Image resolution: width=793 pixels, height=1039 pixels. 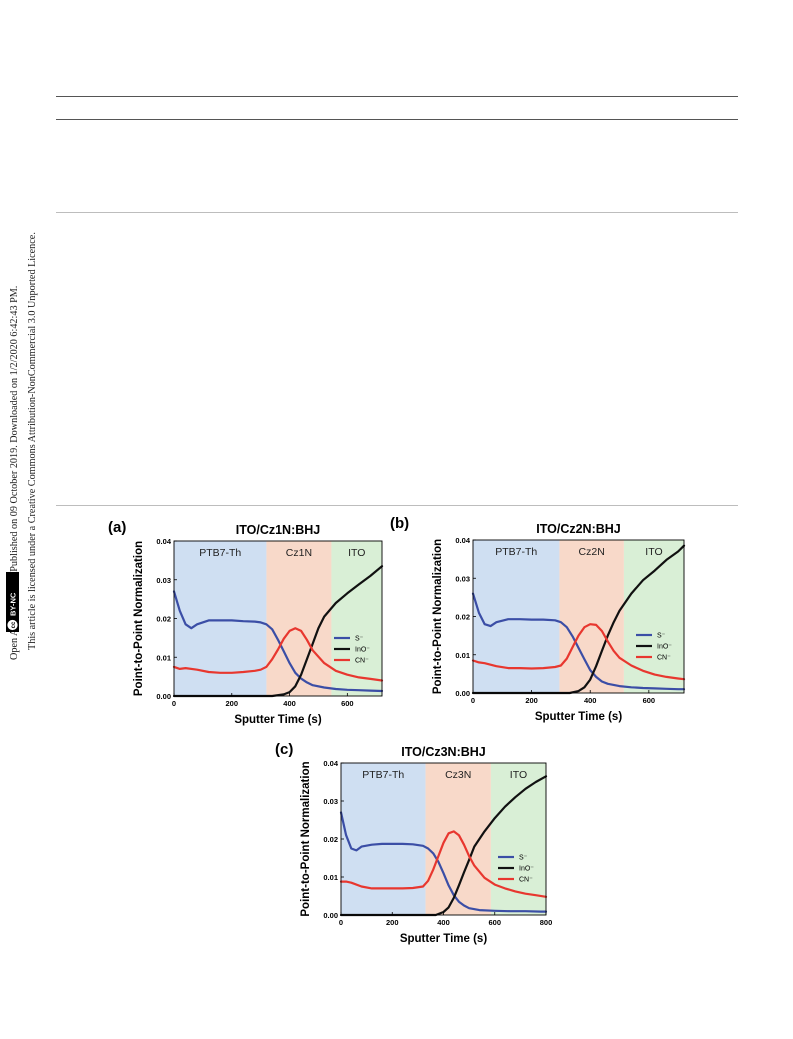 What do you see at coordinates (592, 552) in the screenshot?
I see `region-label: Cz2N` at bounding box center [592, 552].